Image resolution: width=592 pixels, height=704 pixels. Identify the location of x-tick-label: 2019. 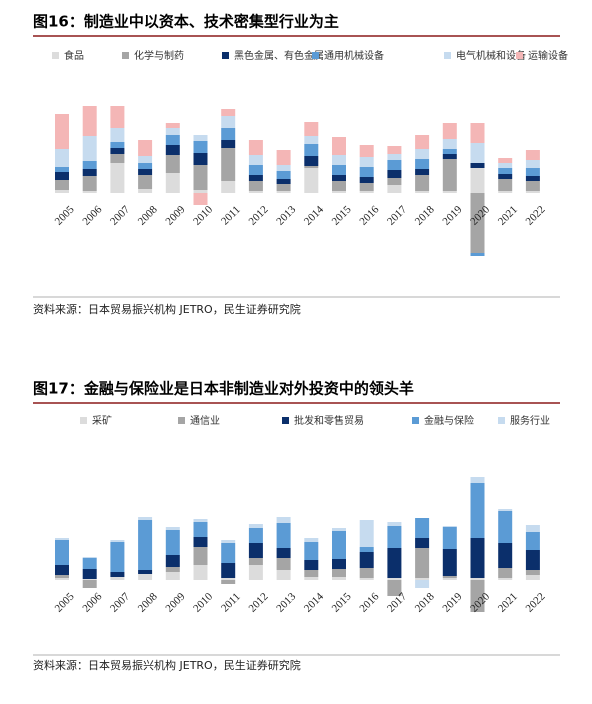
(452, 602).